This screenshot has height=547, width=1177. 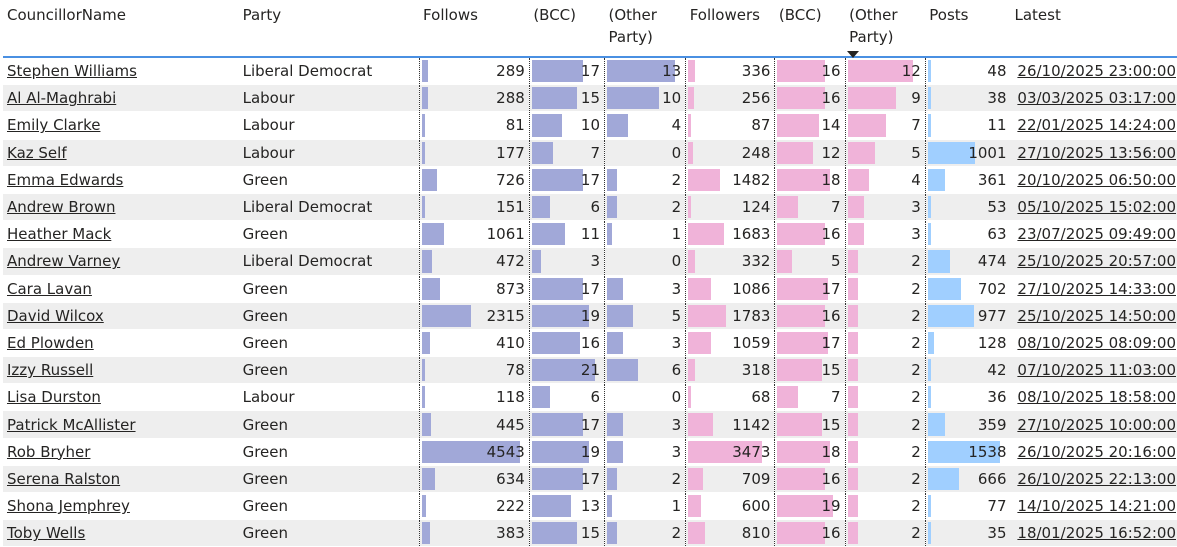 I want to click on cell-latest: 08/10/2025 08:09:00, so click(x=1094, y=342).